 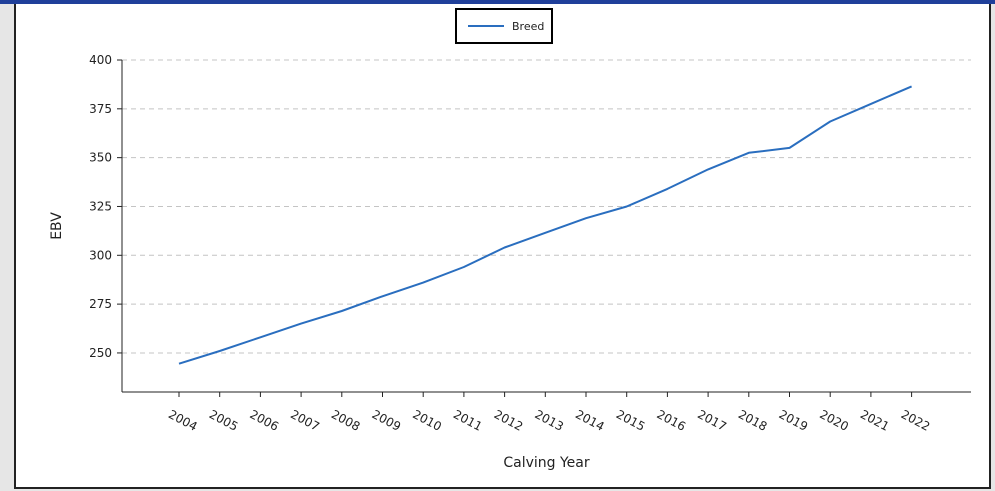 I want to click on x-tick-label-2008: 2008, so click(x=346, y=420).